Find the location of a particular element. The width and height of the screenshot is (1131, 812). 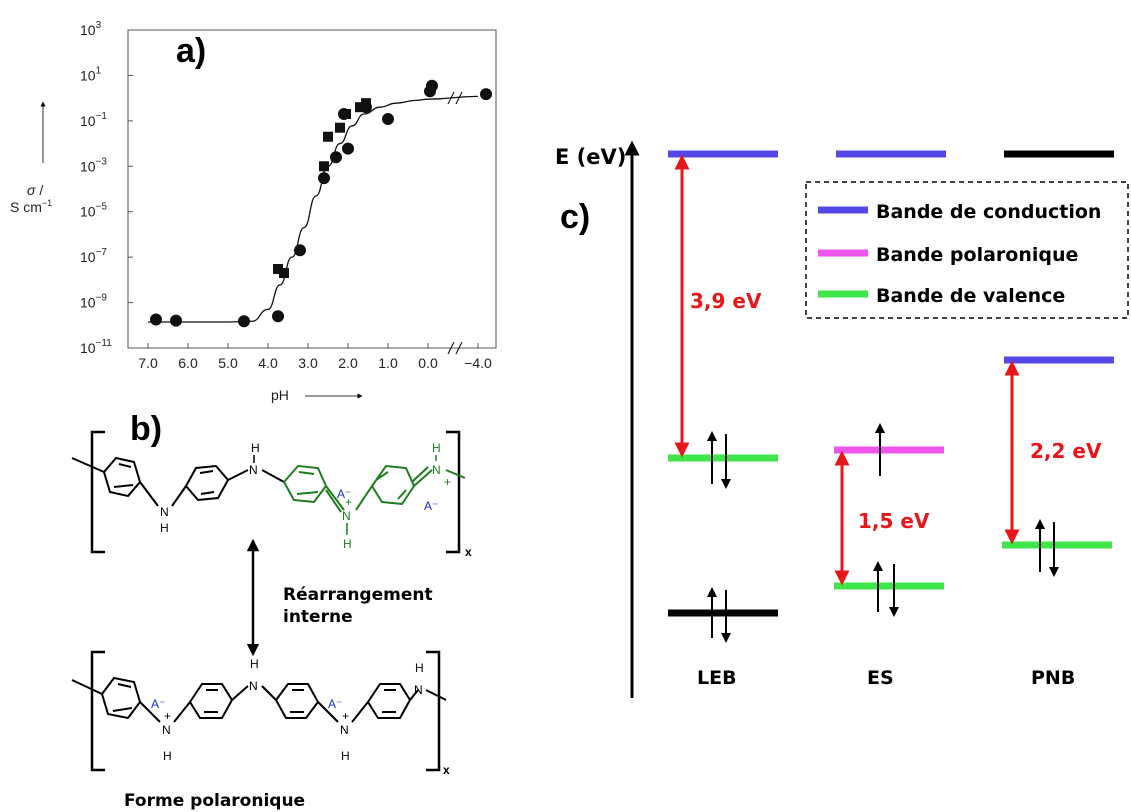

column-label-LEB: LEB is located at coordinates (717, 678).